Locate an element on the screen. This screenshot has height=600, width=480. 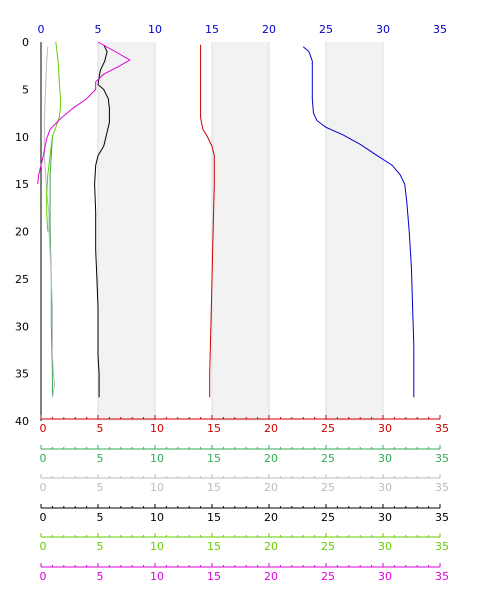
x-tick-label-black: 25 is located at coordinates (328, 517).